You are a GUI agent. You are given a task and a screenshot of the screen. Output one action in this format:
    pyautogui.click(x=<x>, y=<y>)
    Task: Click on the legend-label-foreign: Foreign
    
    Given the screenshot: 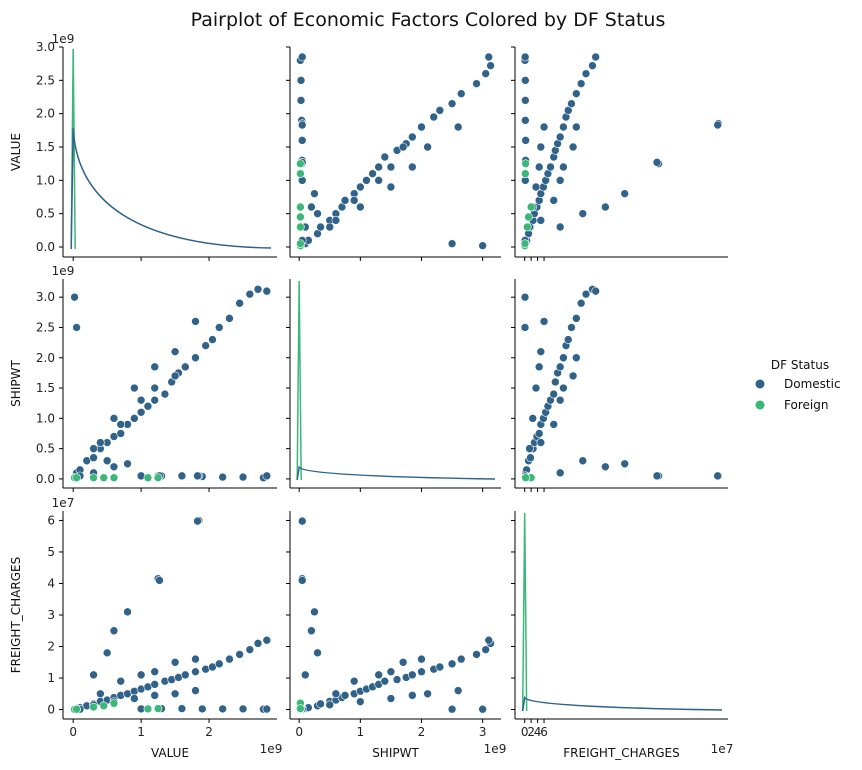 What is the action you would take?
    pyautogui.click(x=806, y=405)
    